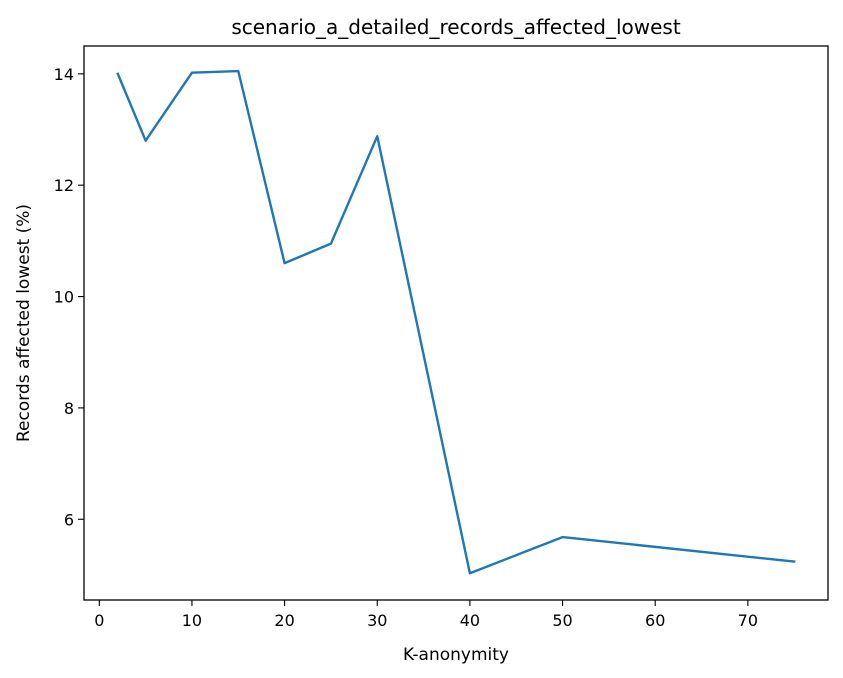 The width and height of the screenshot is (843, 678). I want to click on x-tick-label: 50, so click(562, 620).